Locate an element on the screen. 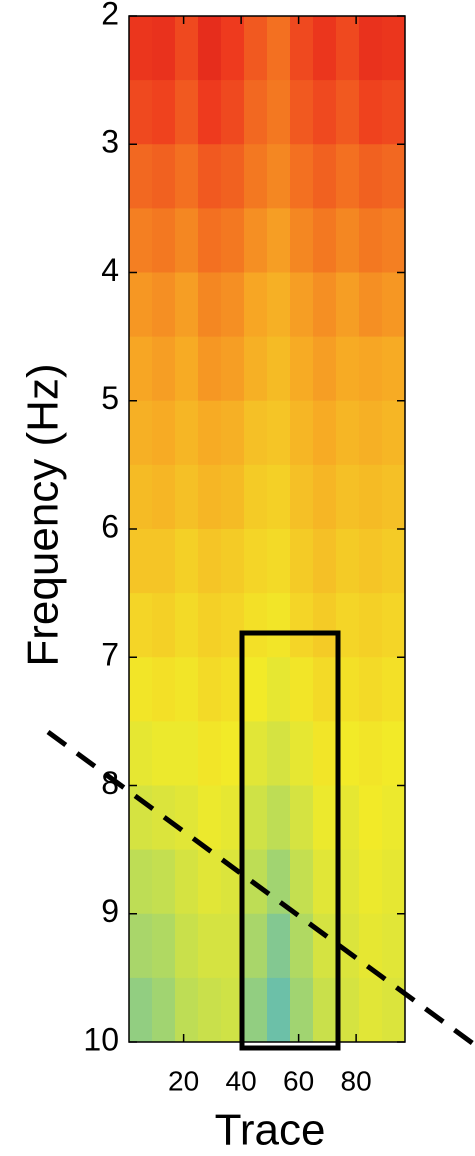 Image resolution: width=475 pixels, height=1156 pixels. y-tick-label: 8 is located at coordinates (110, 783).